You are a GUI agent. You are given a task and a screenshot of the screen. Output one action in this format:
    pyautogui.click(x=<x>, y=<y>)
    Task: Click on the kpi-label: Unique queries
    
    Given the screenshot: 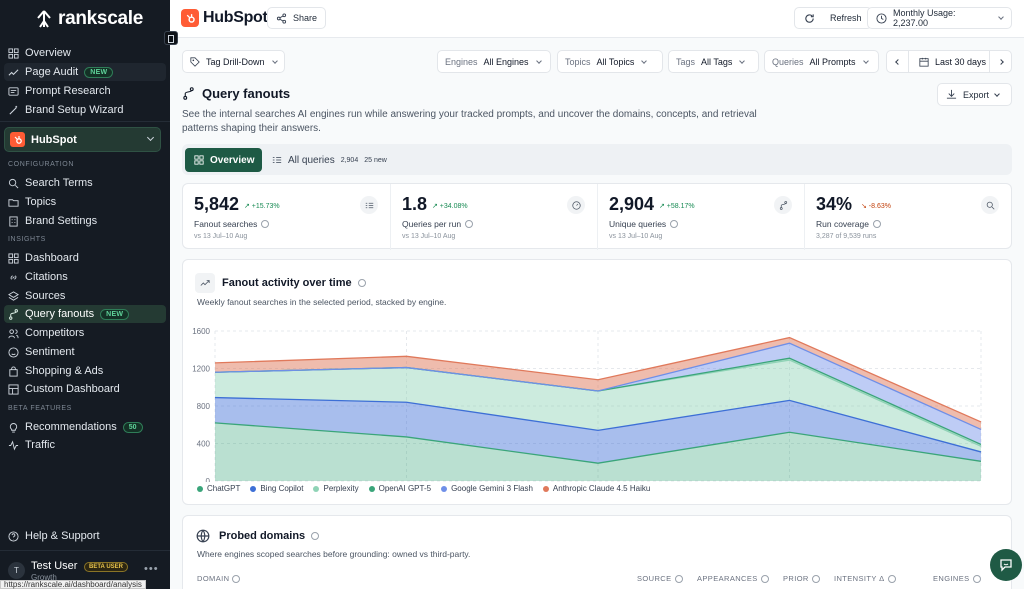 What is the action you would take?
    pyautogui.click(x=644, y=224)
    